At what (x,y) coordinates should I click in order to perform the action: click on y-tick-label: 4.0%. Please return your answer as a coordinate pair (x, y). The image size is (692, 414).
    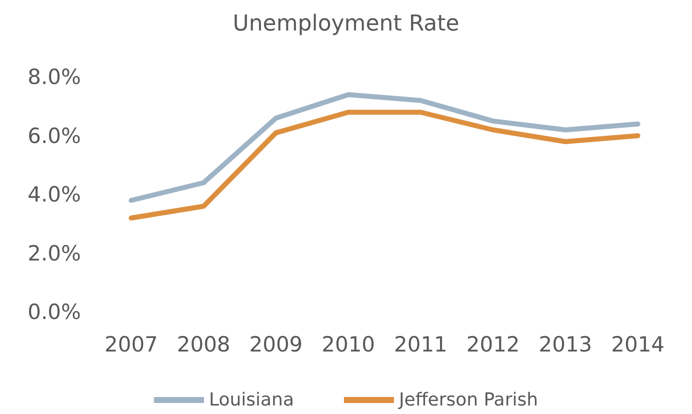
    Looking at the image, I should click on (54, 194).